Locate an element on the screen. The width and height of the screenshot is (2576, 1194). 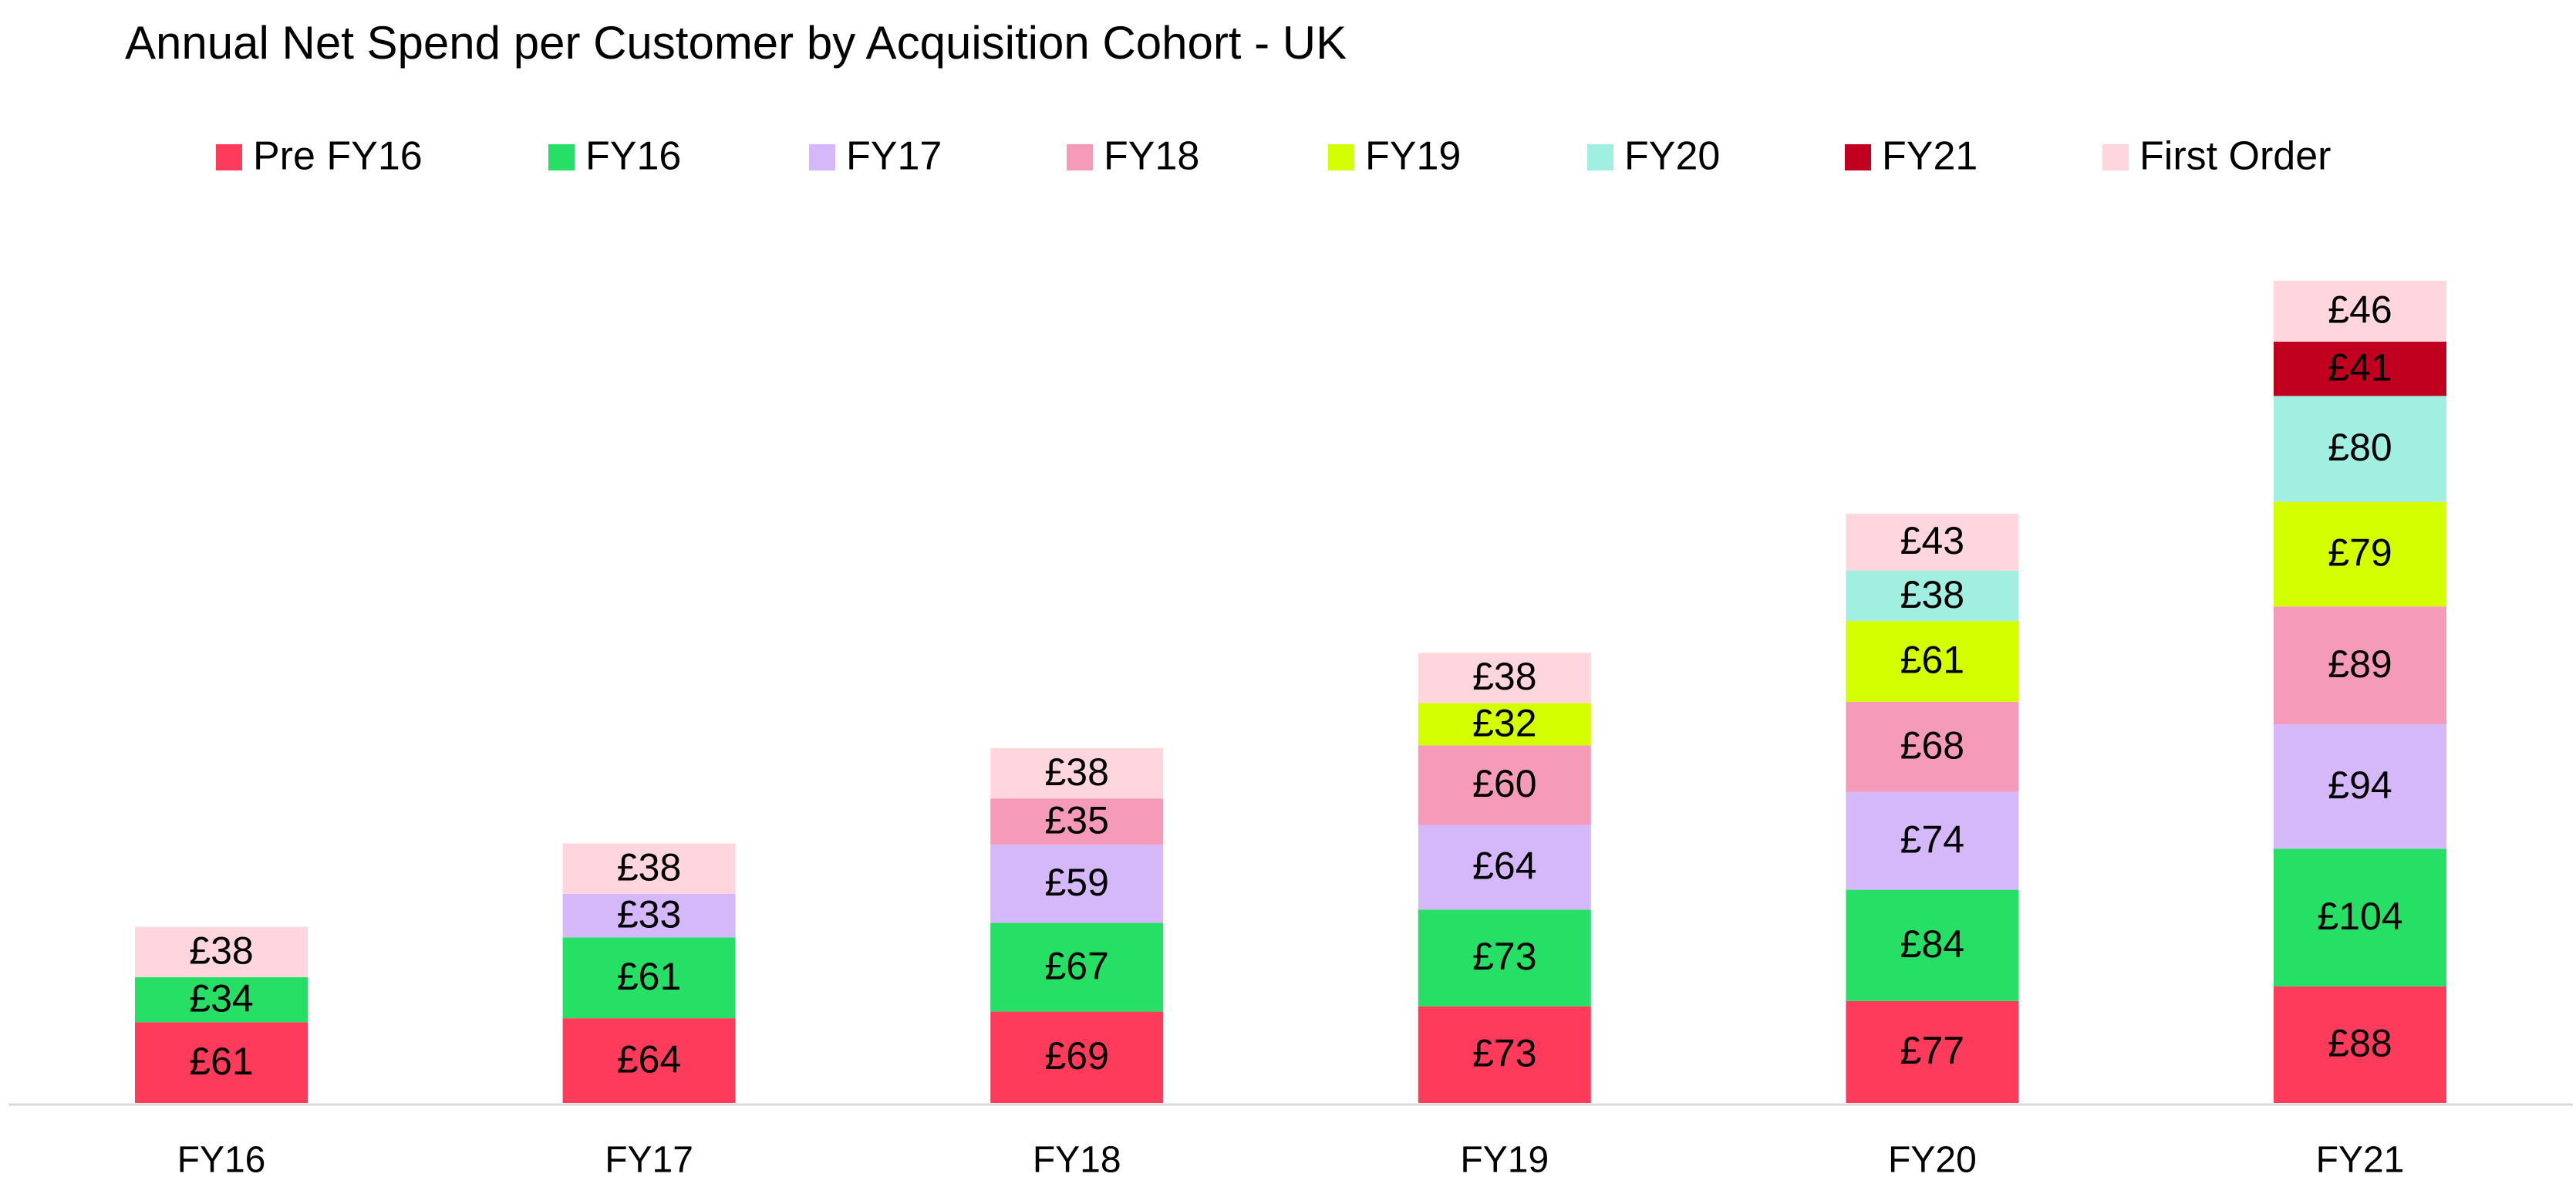
data-label: £46 is located at coordinates (2360, 310).